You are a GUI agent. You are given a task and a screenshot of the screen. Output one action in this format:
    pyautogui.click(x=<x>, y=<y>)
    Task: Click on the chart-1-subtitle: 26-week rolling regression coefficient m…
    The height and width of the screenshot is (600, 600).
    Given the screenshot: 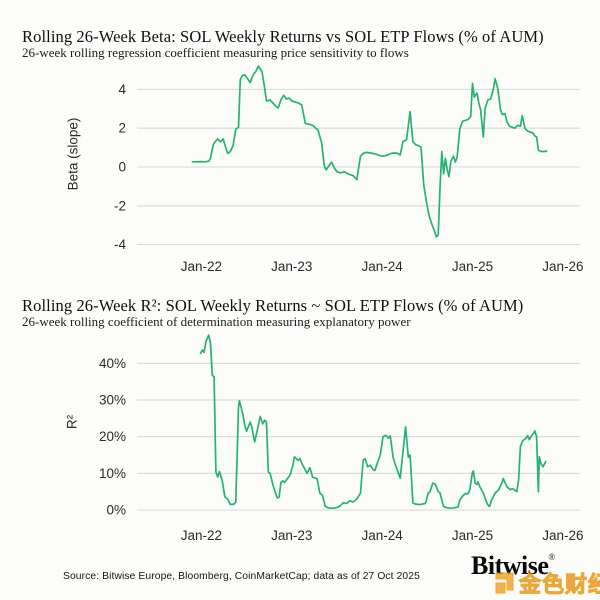 What is the action you would take?
    pyautogui.click(x=215, y=52)
    